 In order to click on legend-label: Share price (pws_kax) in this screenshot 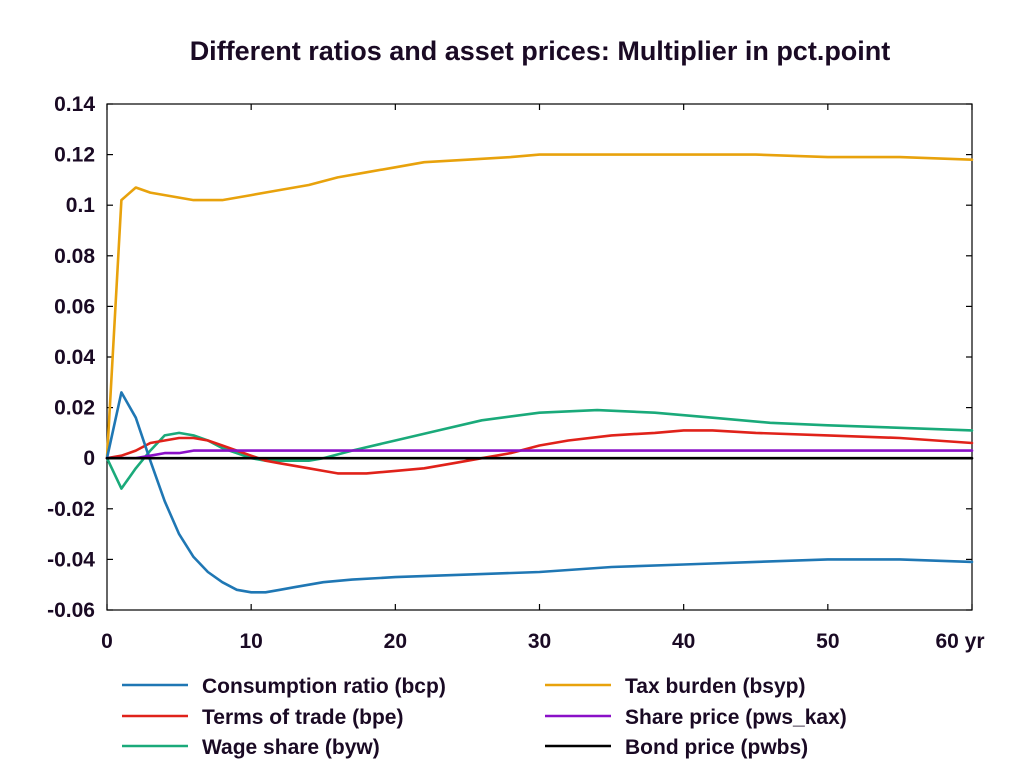, I will do `click(736, 717)`.